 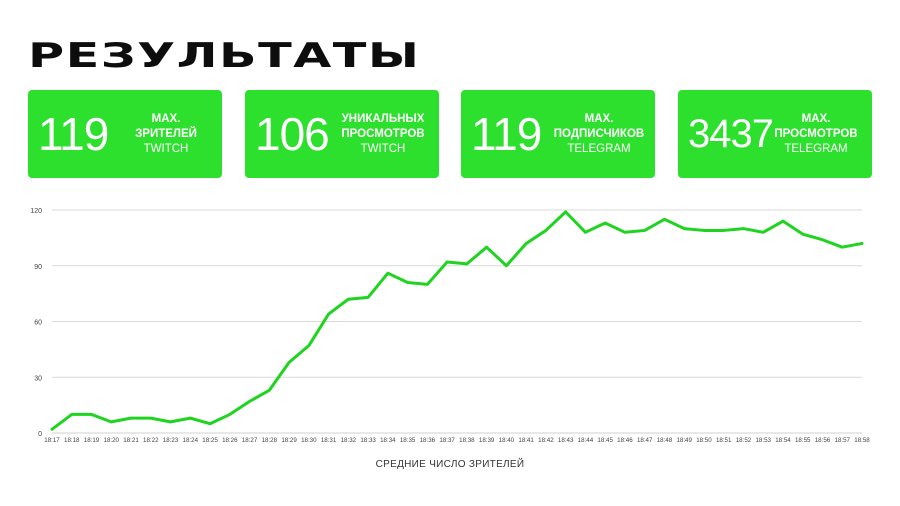 I want to click on x-tick-label: 18:19, so click(x=92, y=440).